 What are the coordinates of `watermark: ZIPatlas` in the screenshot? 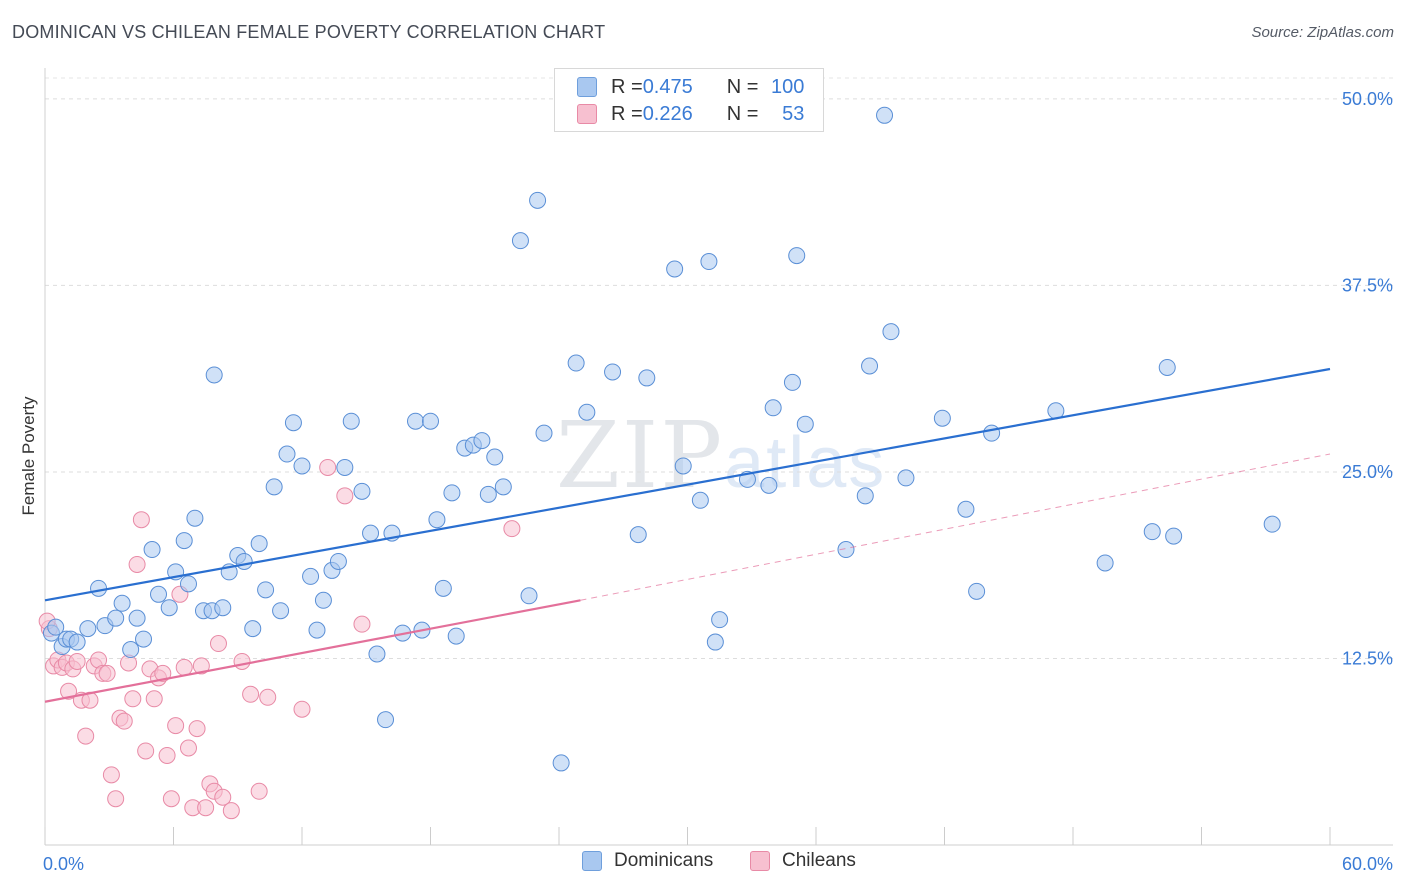 It's located at (721, 455).